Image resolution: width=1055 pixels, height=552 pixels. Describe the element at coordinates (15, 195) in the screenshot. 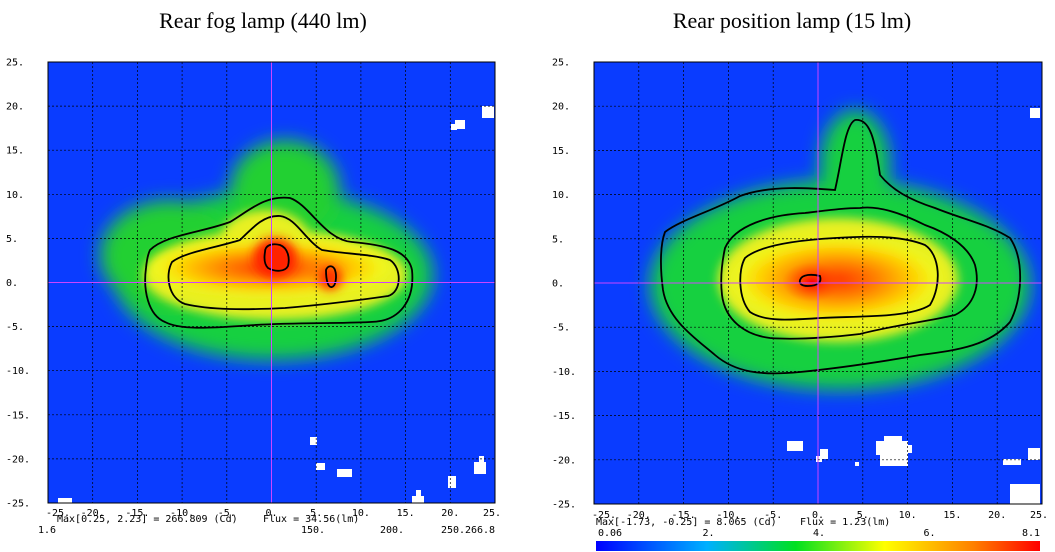

I see `left-y-tick-label: 10.` at that location.